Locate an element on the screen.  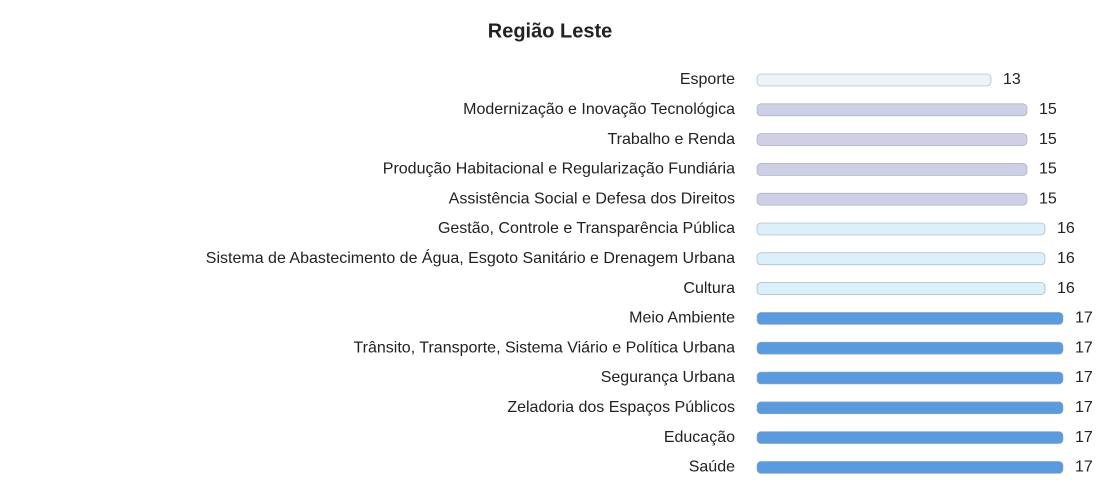
category-label: Assistência Social e Defesa dos Direitos is located at coordinates (592, 198).